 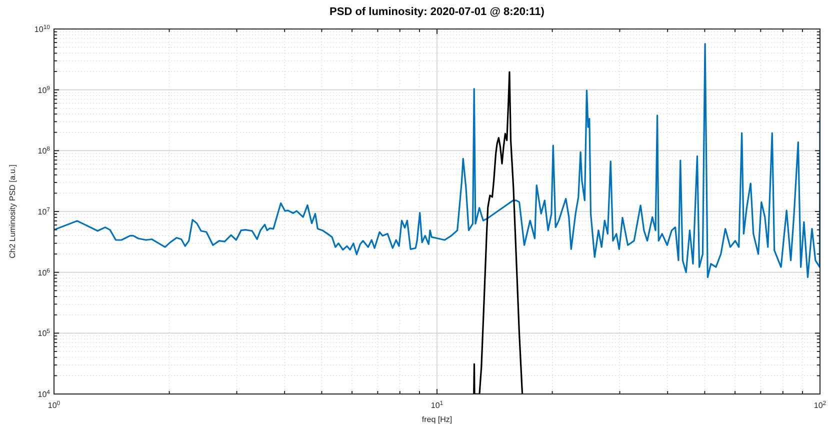 I want to click on chart-title: PSD of luminosity: 2020-07-01 @ 8:20:11), so click(x=437, y=12).